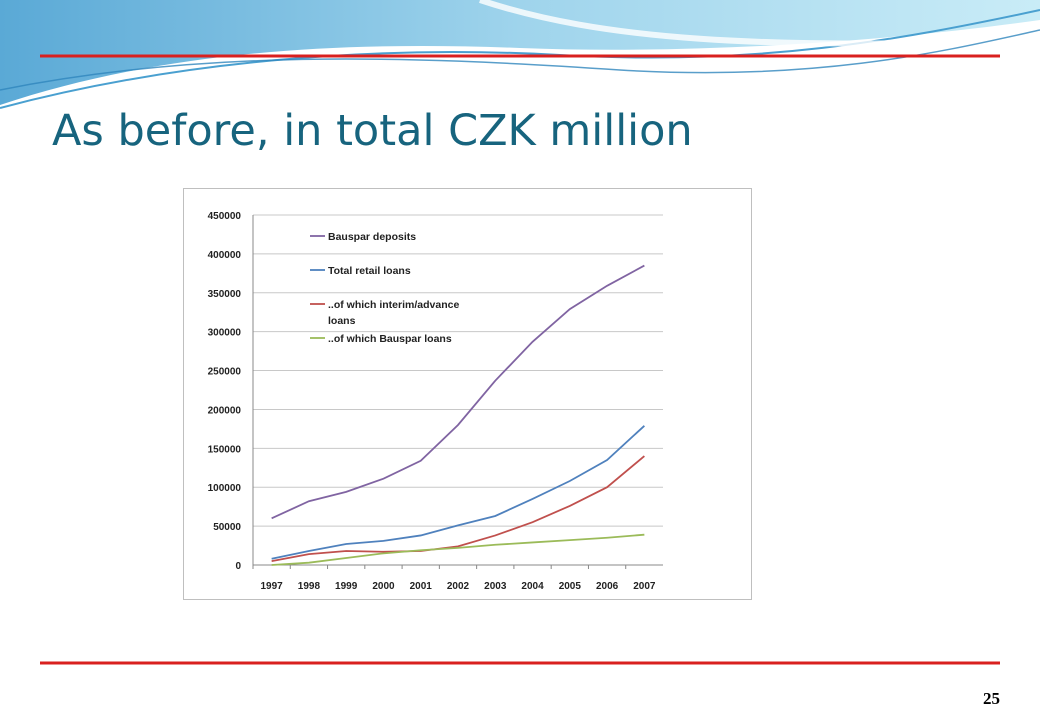  What do you see at coordinates (390, 339) in the screenshot?
I see `legend-label: ..of which Bauspar loans` at bounding box center [390, 339].